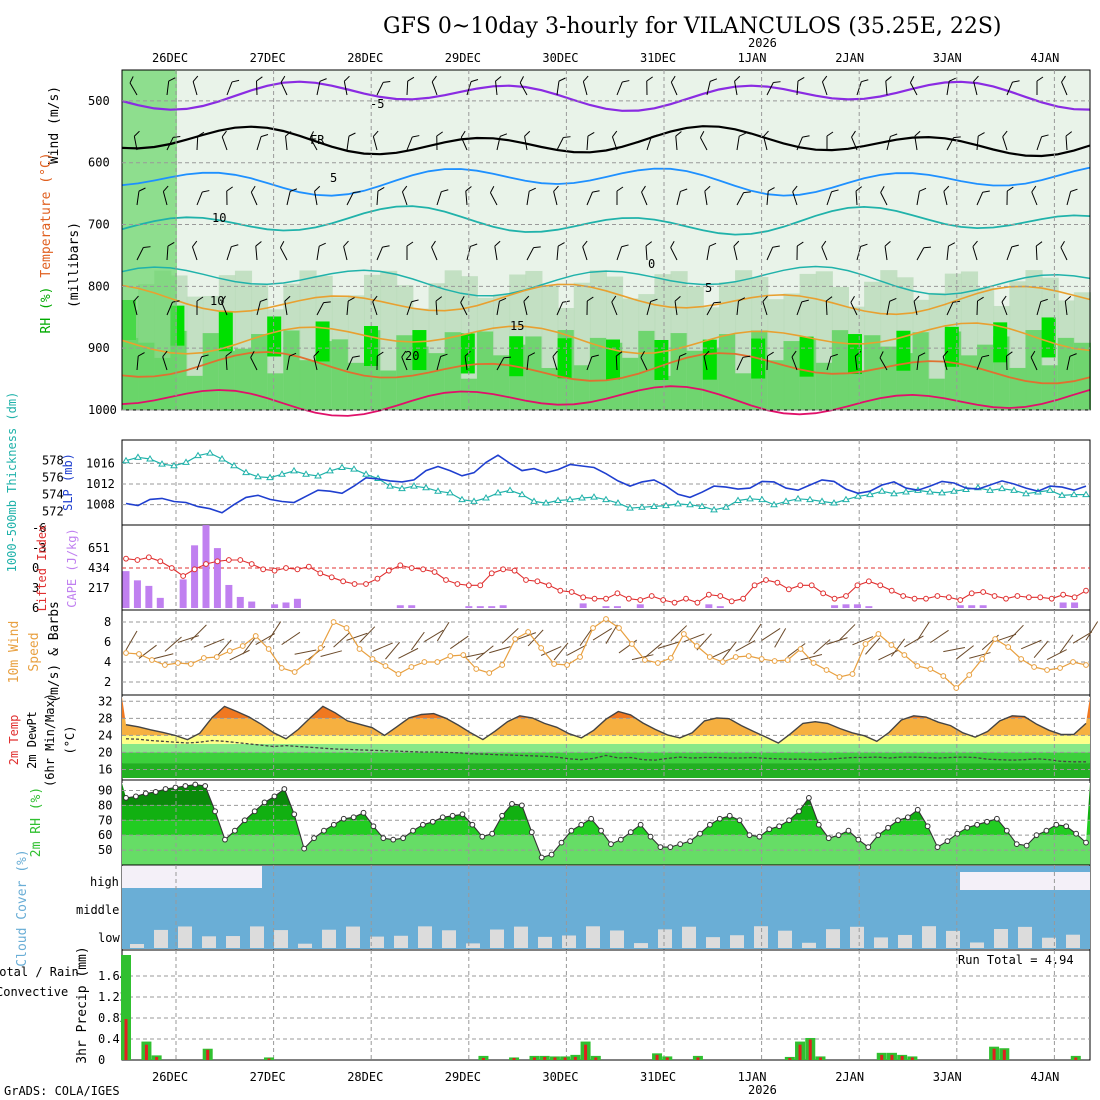 The width and height of the screenshot is (1100, 1100). I want to click on li-tick: 3, so click(35, 588).